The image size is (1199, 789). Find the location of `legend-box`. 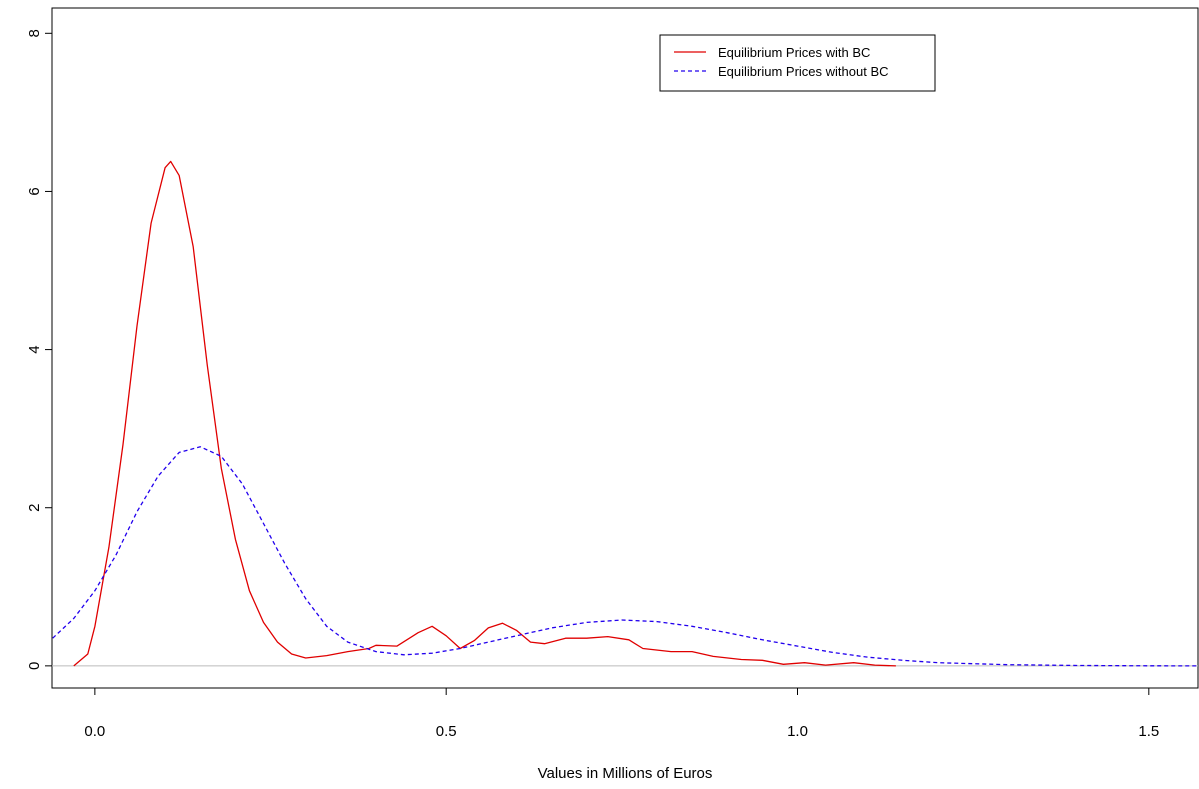

legend-box is located at coordinates (797, 63).